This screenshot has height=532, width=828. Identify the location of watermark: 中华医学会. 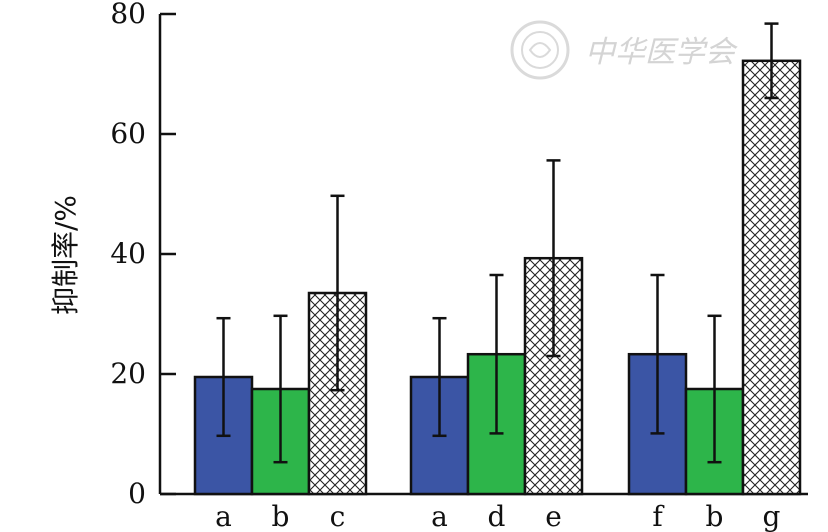
(624, 50).